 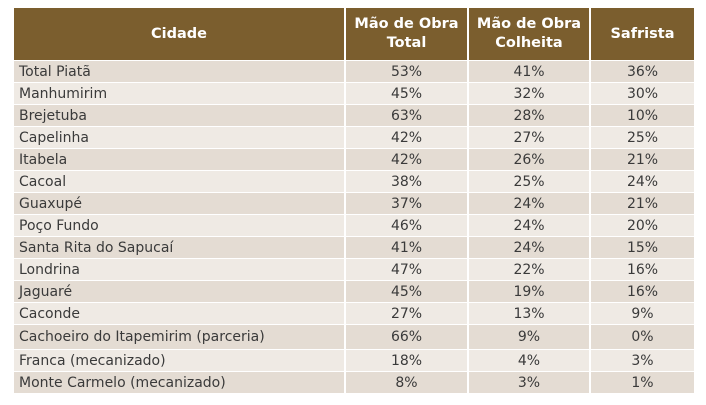 I want to click on table-row: Franca (mecanizado) 18% 4% 3%, so click(x=354, y=360).